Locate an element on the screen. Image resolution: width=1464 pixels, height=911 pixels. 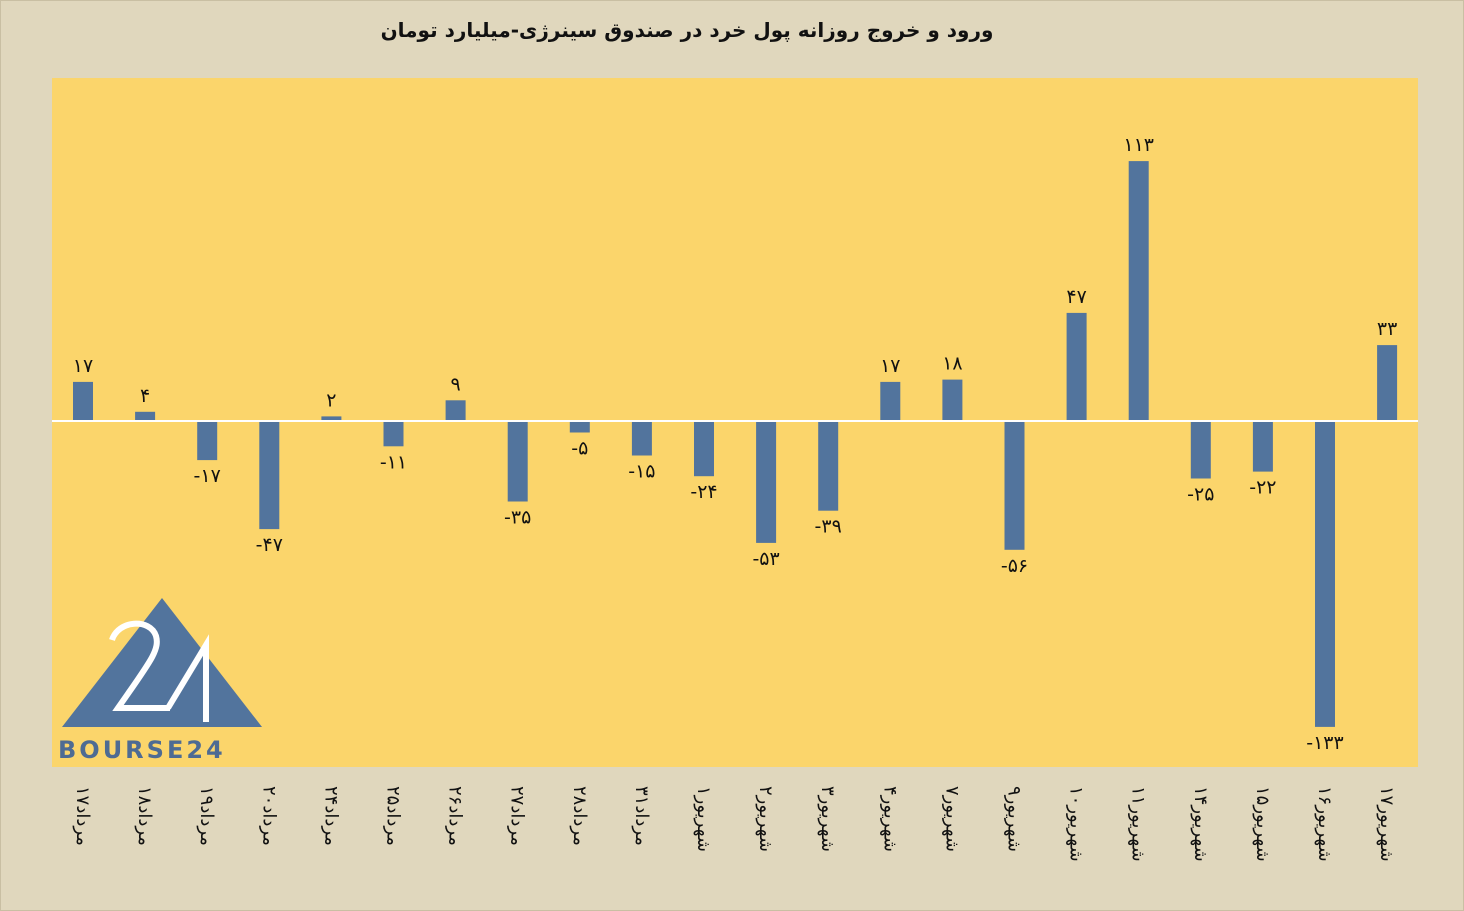
category-label-15: ۷شهریور is located at coordinates (951, 819).